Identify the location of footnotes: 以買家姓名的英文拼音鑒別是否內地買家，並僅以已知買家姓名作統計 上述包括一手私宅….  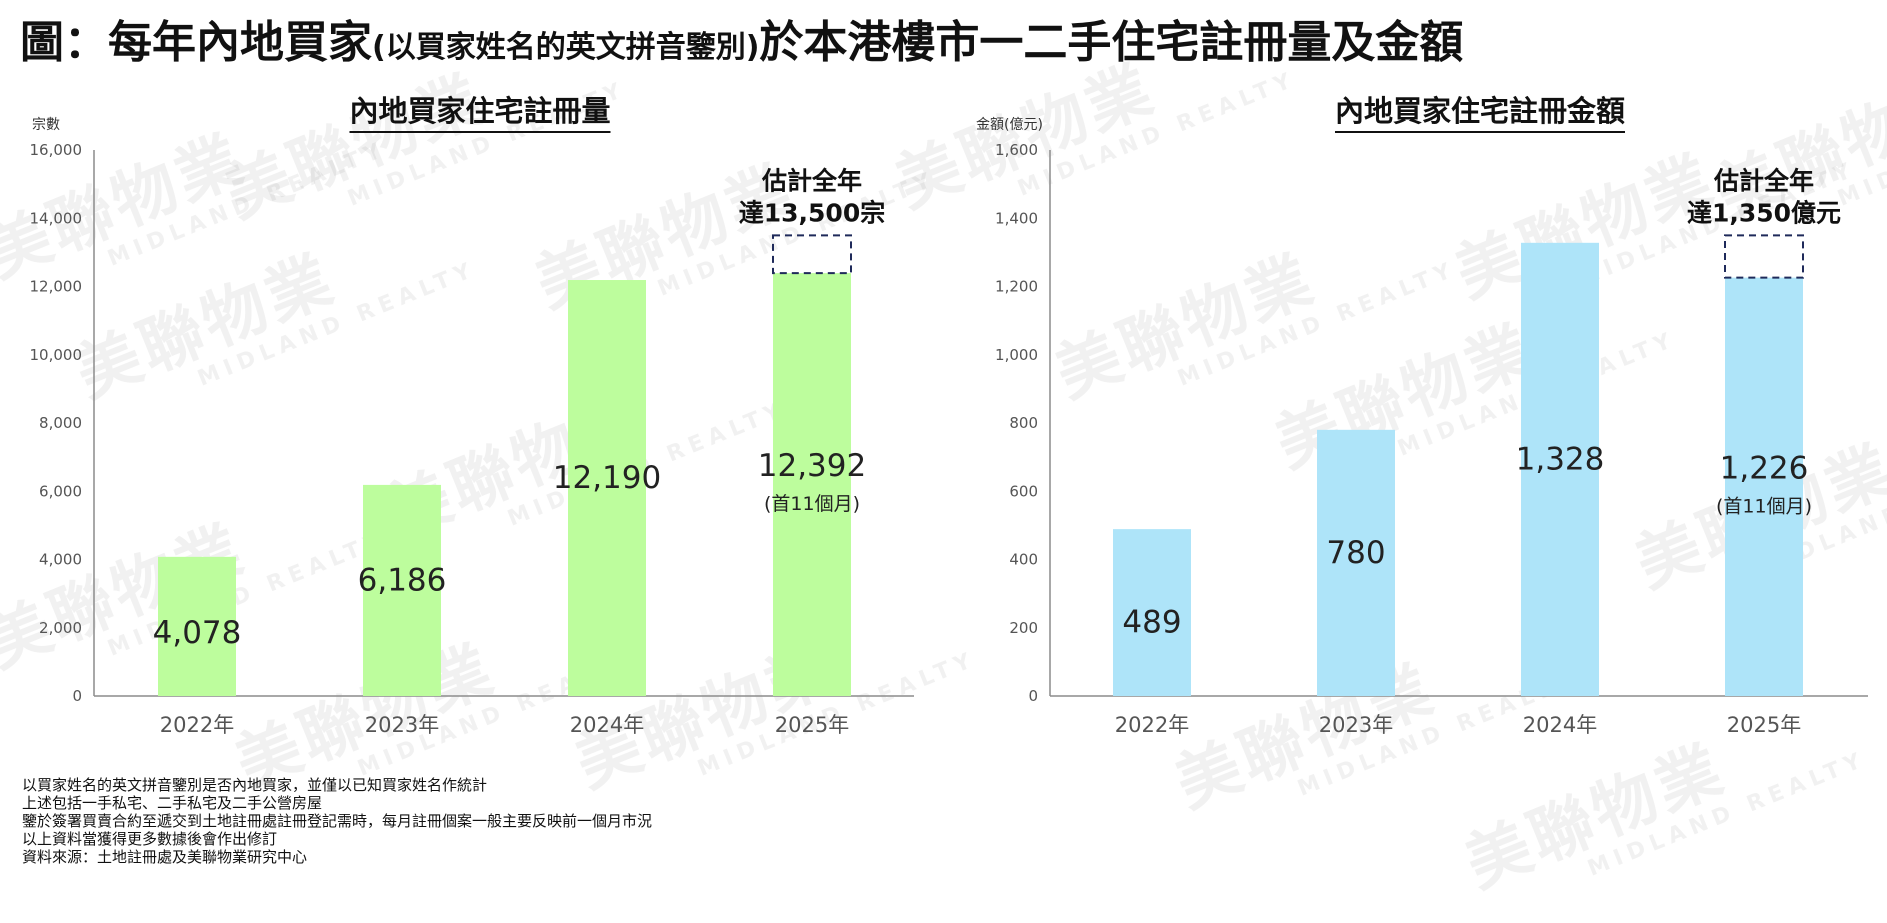
(337, 821).